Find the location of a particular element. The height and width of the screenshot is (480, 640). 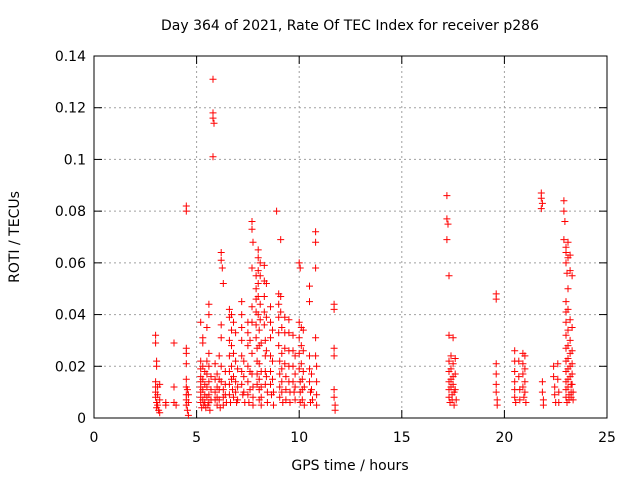

y-tick-label: 0.06 is located at coordinates (70, 264).